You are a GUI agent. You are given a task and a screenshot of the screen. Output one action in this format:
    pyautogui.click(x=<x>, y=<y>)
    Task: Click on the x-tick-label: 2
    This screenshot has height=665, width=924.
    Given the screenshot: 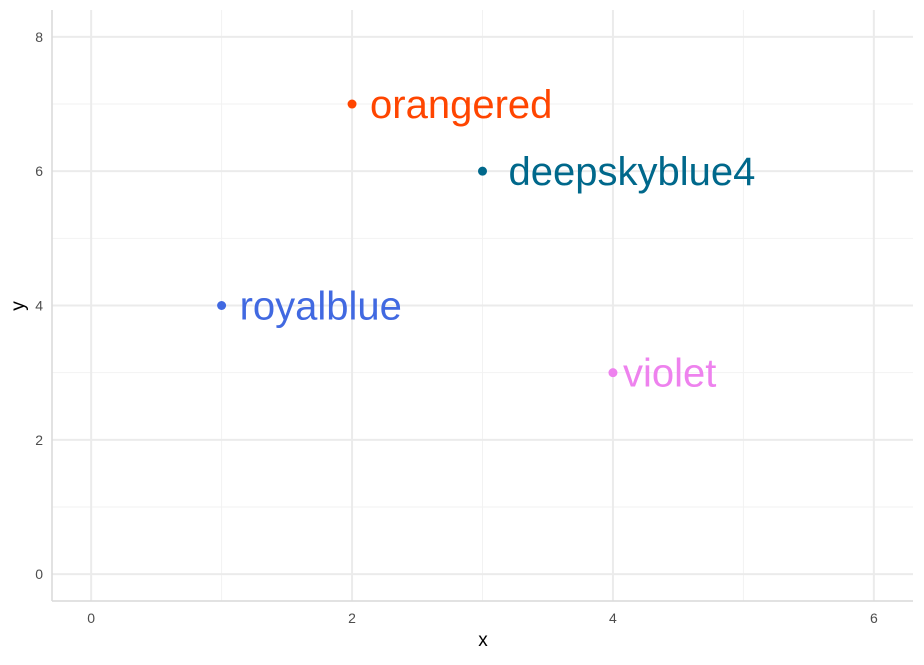 What is the action you would take?
    pyautogui.click(x=352, y=618)
    